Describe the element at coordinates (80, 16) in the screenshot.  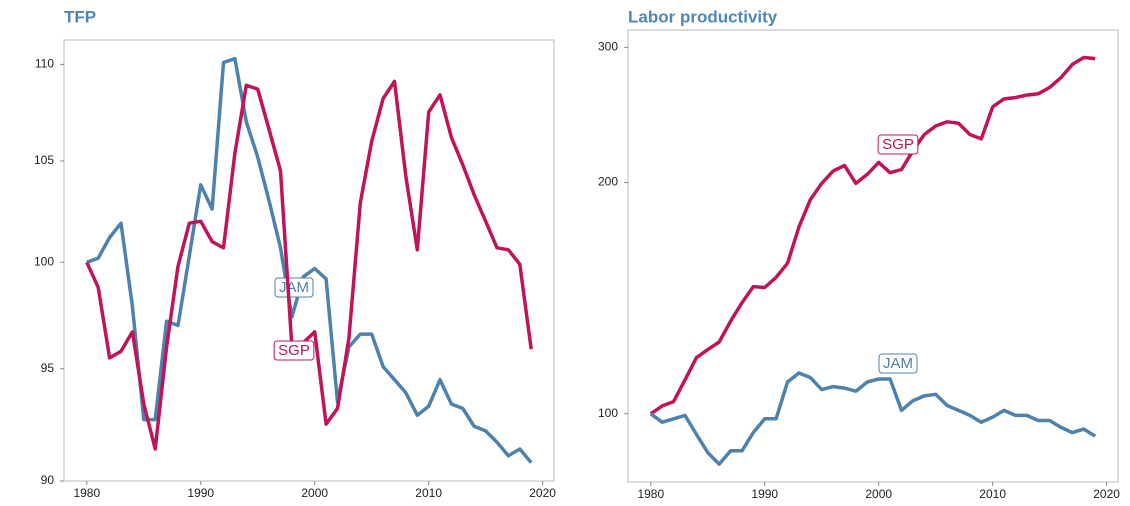
I see `chart-title: TFP` at that location.